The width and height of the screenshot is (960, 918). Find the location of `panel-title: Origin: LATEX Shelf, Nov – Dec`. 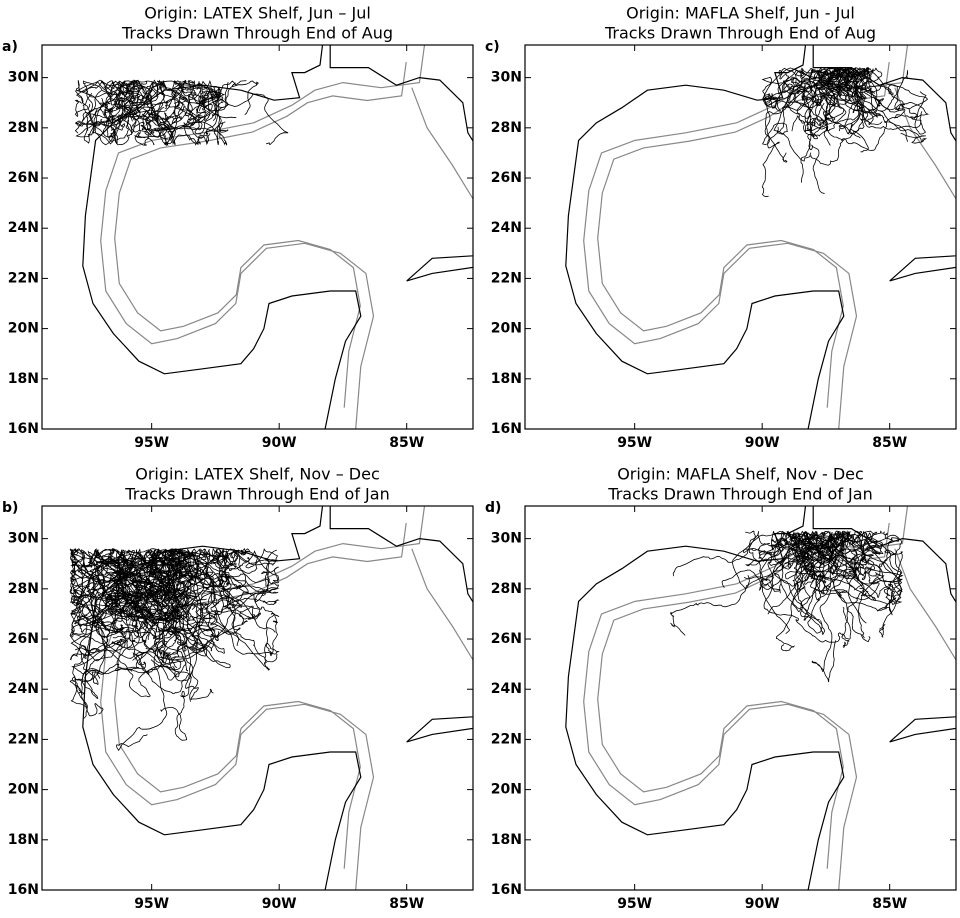

panel-title: Origin: LATEX Shelf, Nov – Dec is located at coordinates (257, 474).